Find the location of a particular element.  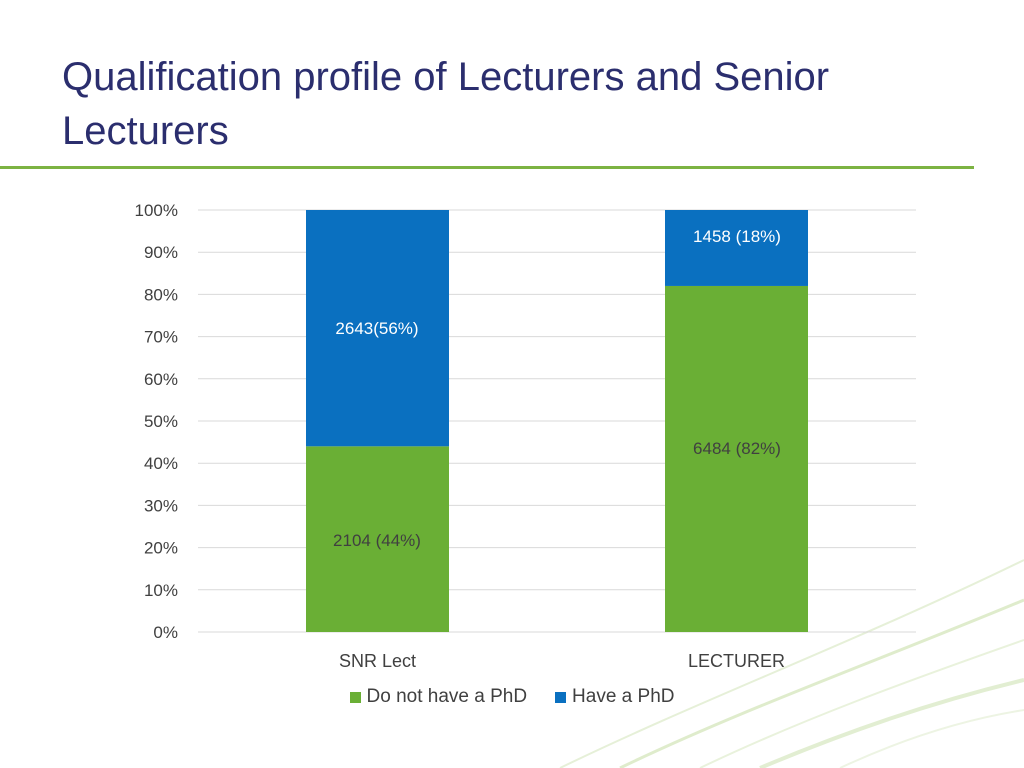

legend-label-phd: Have a PhD is located at coordinates (623, 696).